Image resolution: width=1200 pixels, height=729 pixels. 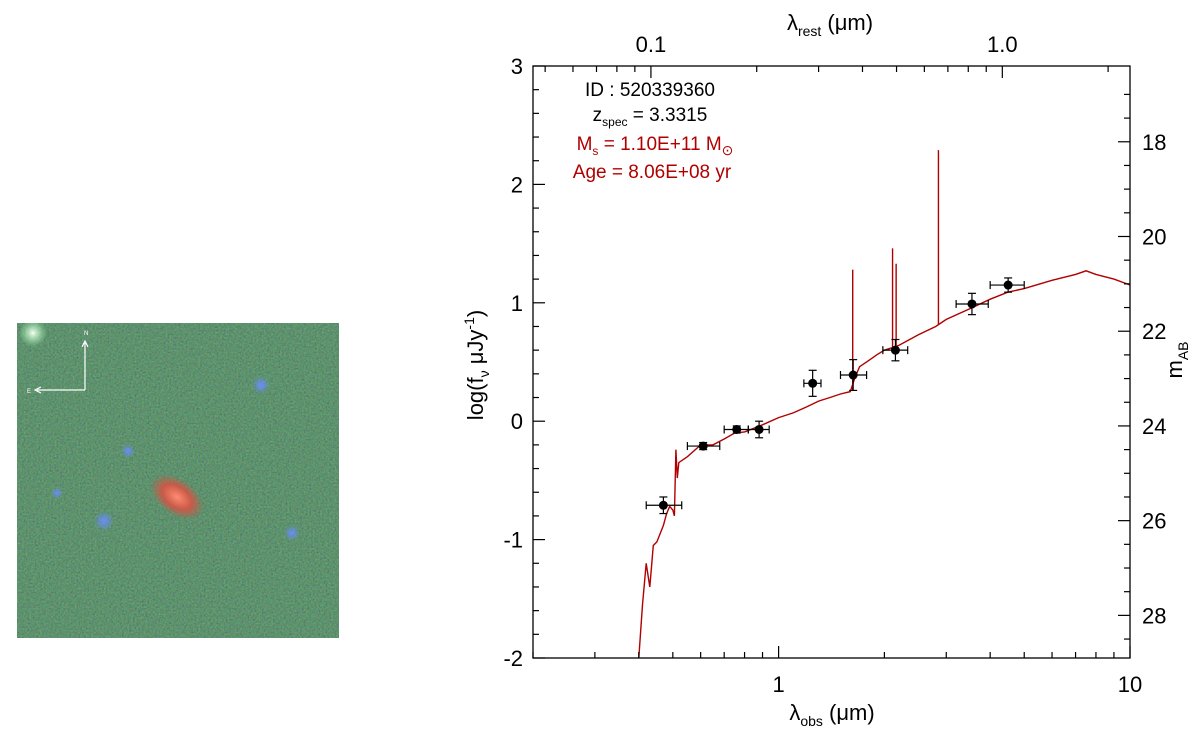 I want to click on top-tick-label: 1.0, so click(x=1002, y=44).